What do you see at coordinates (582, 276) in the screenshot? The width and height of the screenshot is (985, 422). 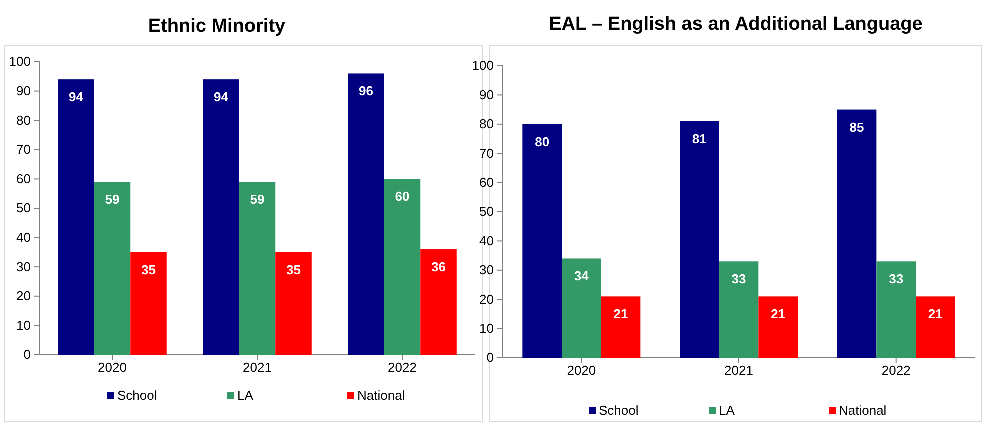 I see `data-label: 34` at bounding box center [582, 276].